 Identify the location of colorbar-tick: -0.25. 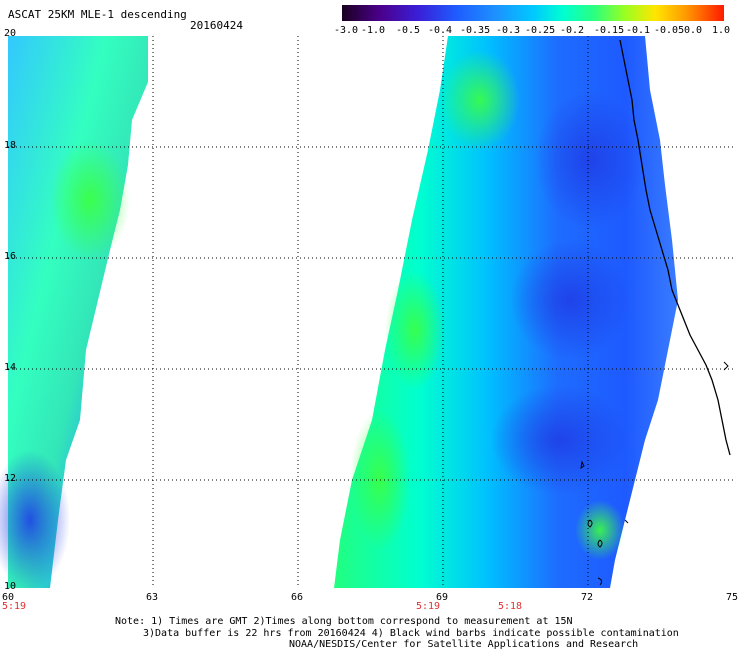
(540, 30).